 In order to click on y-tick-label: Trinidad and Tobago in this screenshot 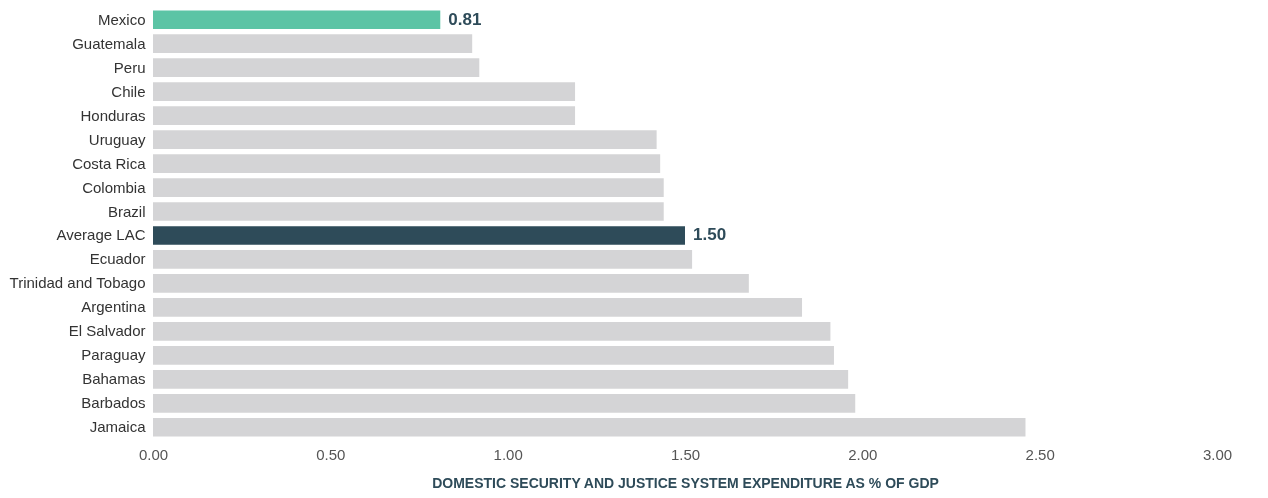, I will do `click(77, 283)`.